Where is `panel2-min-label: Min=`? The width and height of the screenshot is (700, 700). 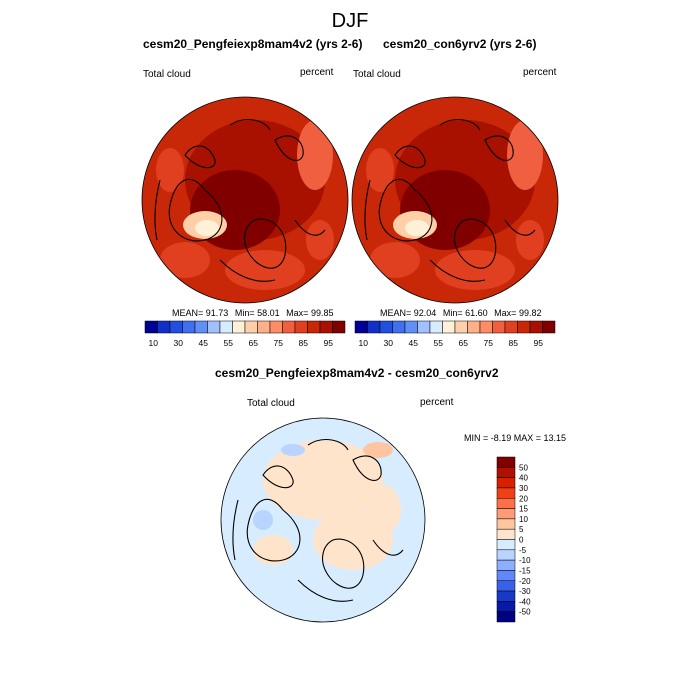 panel2-min-label: Min= is located at coordinates (452, 313).